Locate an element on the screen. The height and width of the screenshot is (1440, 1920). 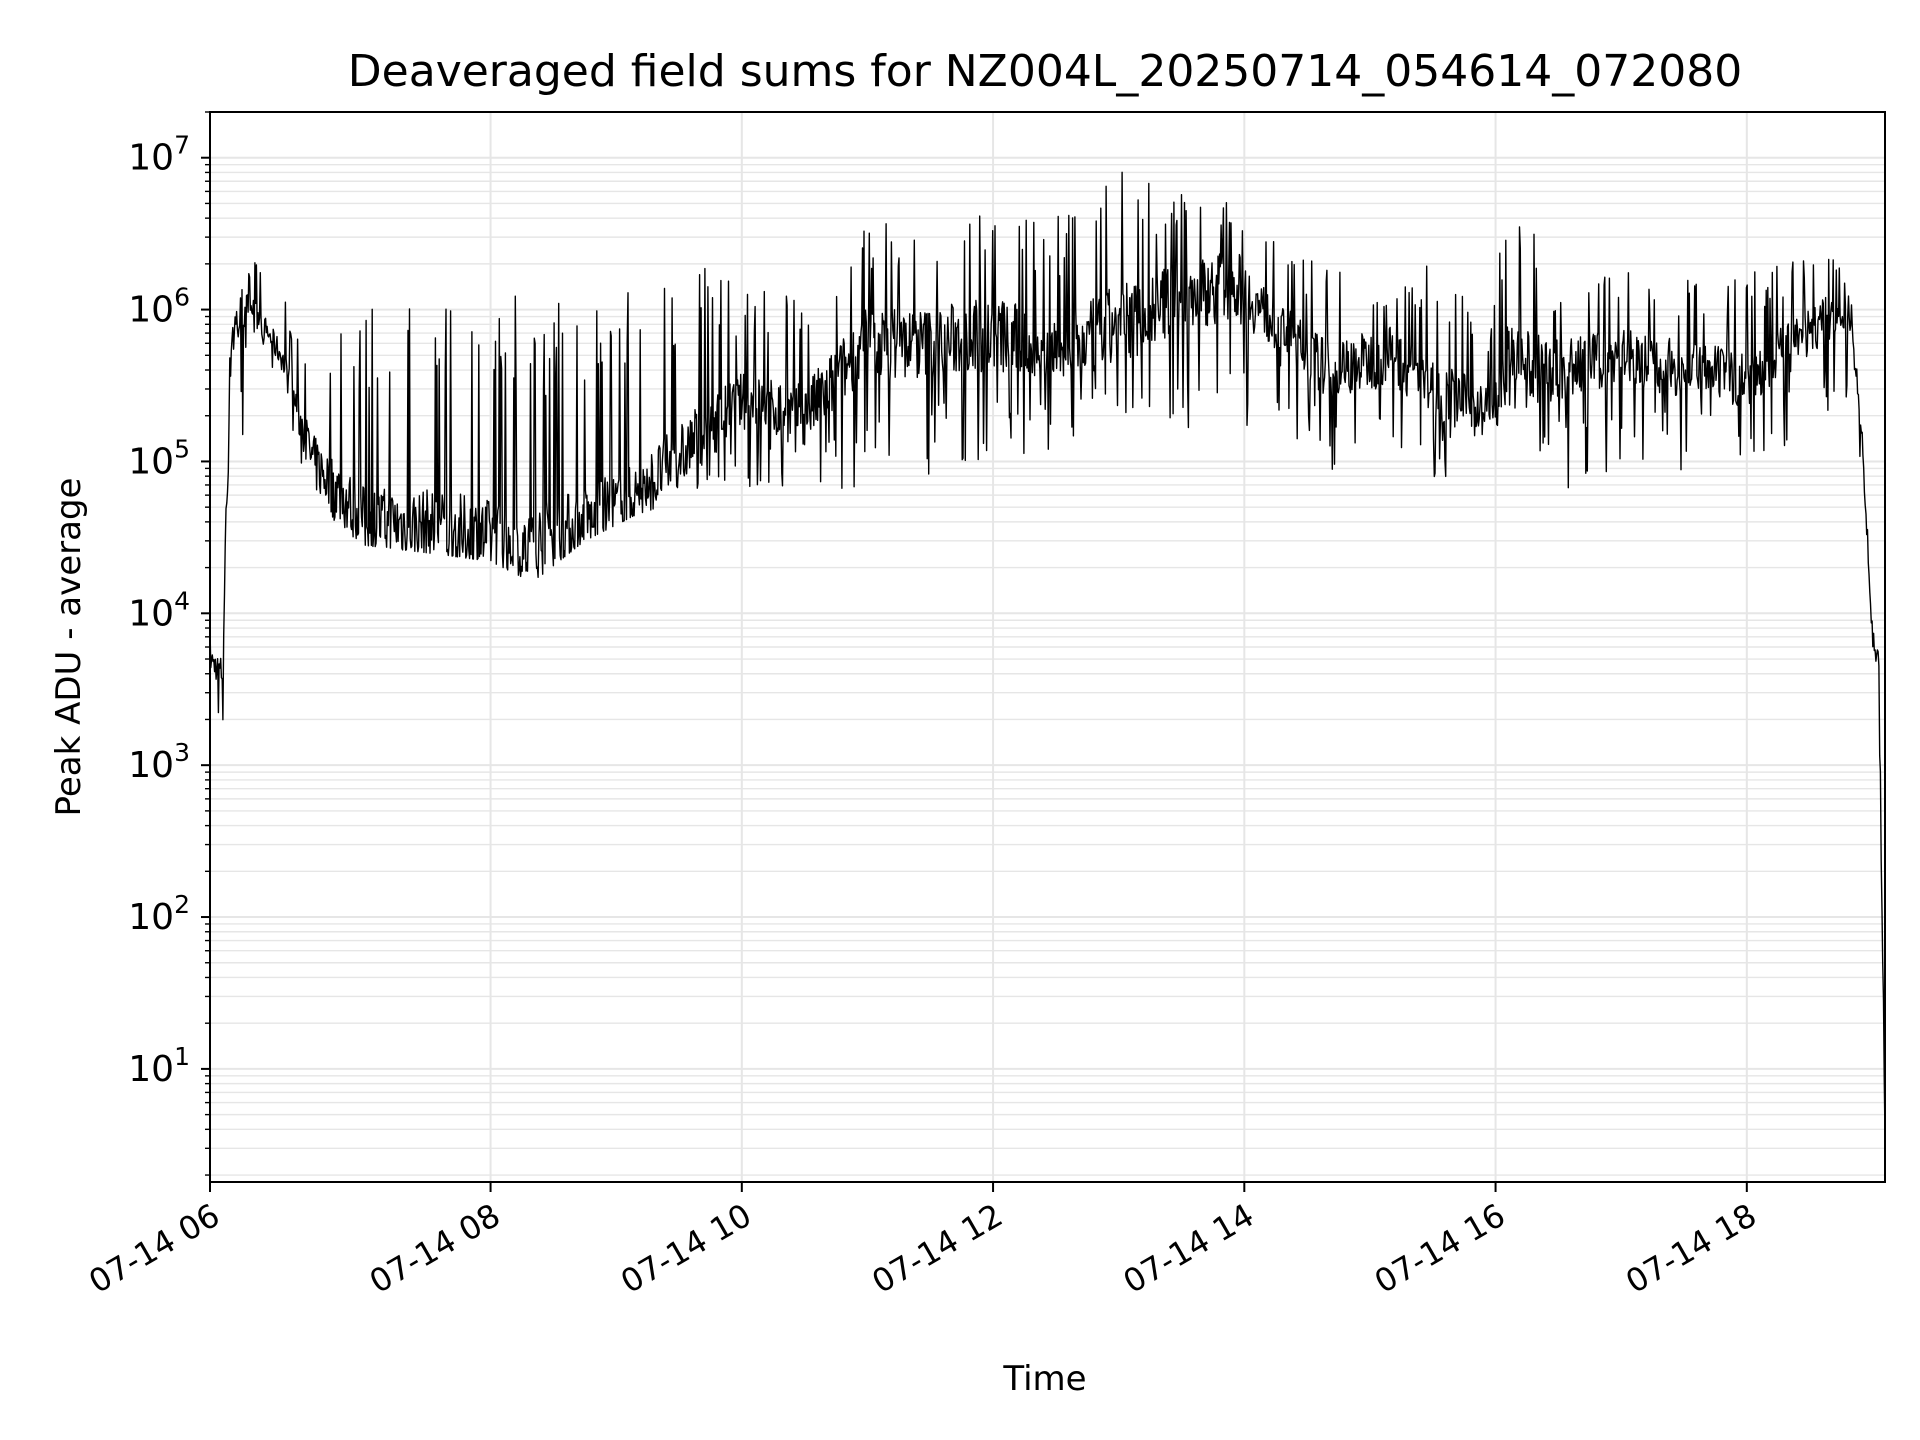
x-tick-label: 07-14 18 is located at coordinates (1691, 1248).